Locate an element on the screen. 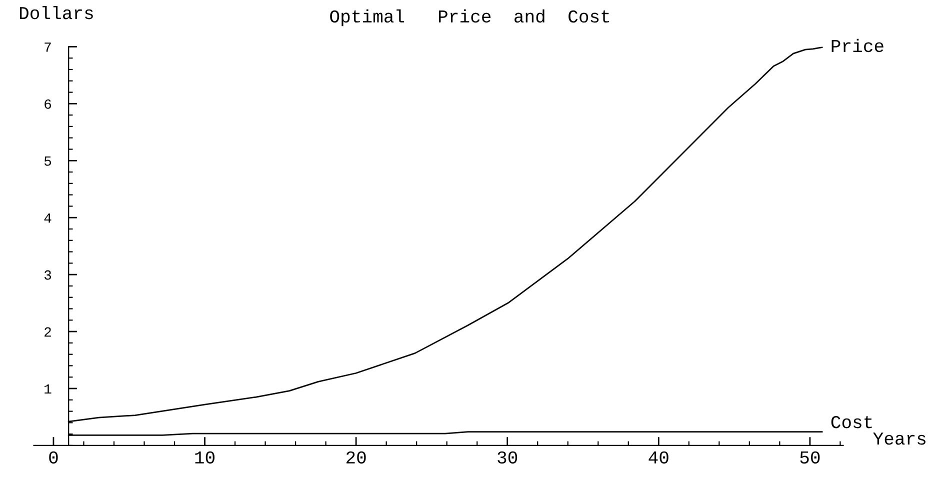  x-tick-label: 40 is located at coordinates (658, 457).